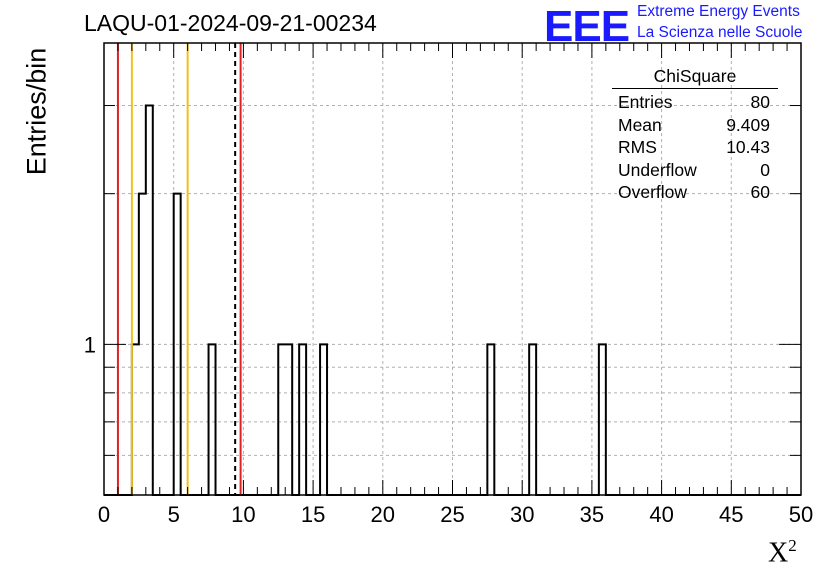 The height and width of the screenshot is (572, 836). Describe the element at coordinates (801, 514) in the screenshot. I see `x-tick-label: 50` at that location.